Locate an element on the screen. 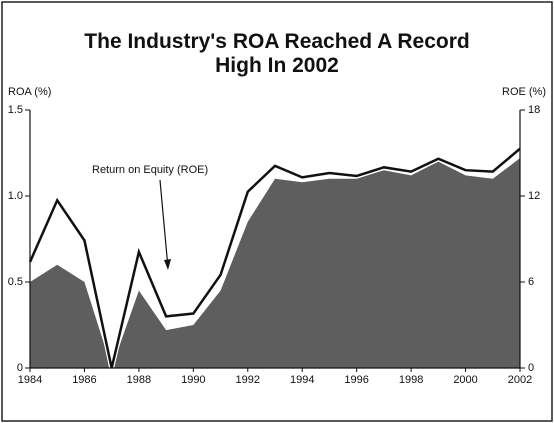 This screenshot has width=554, height=423. annotation: Return on Equity (ROE) is located at coordinates (150, 170).